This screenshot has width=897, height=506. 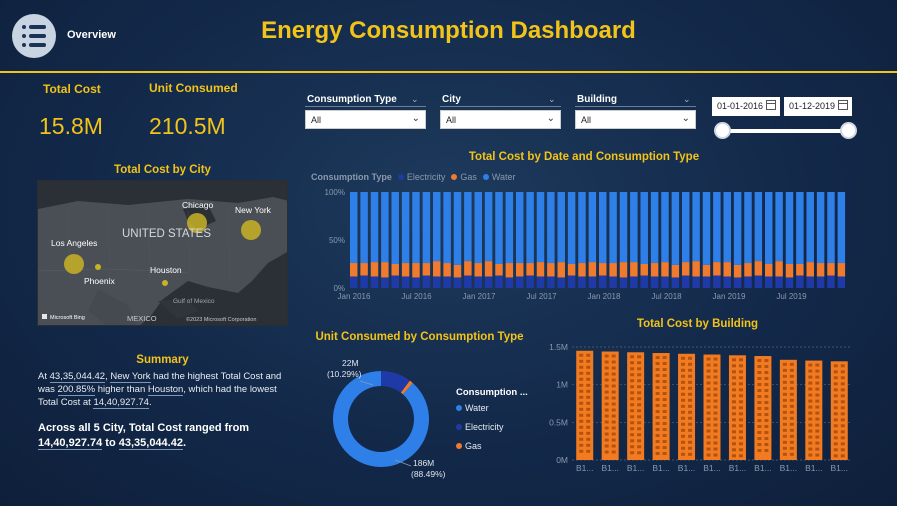 What do you see at coordinates (365, 119) in the screenshot?
I see `slicer-consumption-type-select: All ⌄` at bounding box center [365, 119].